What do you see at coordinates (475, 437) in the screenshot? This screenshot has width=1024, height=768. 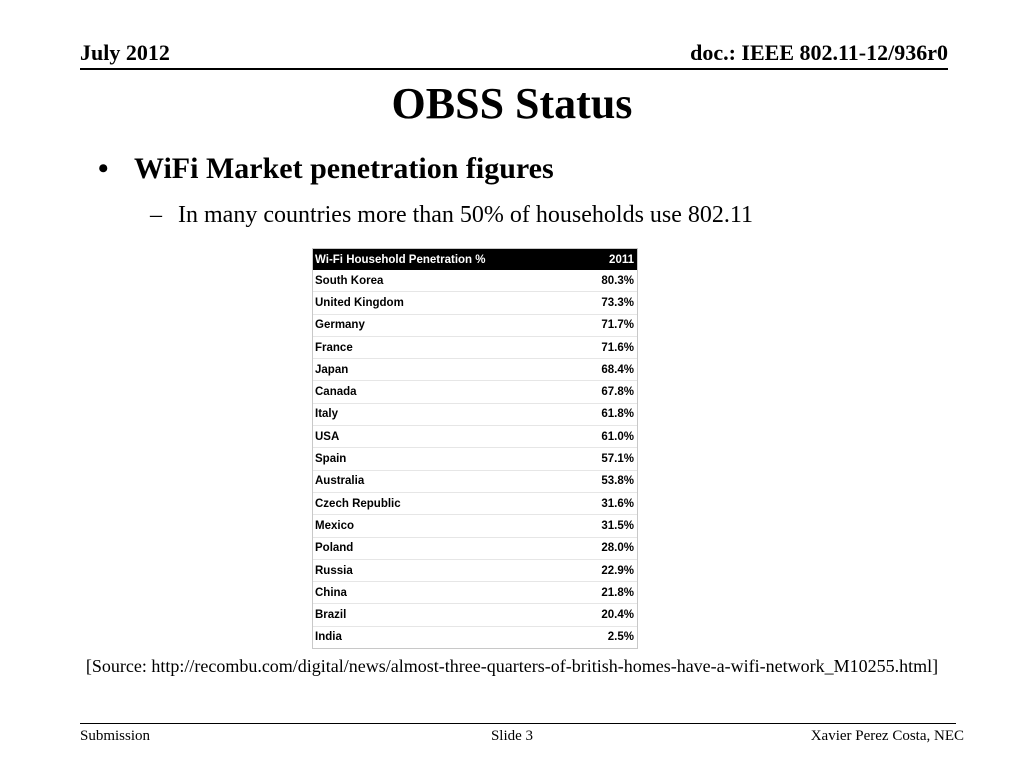 I see `table-row: USA 61.0%` at bounding box center [475, 437].